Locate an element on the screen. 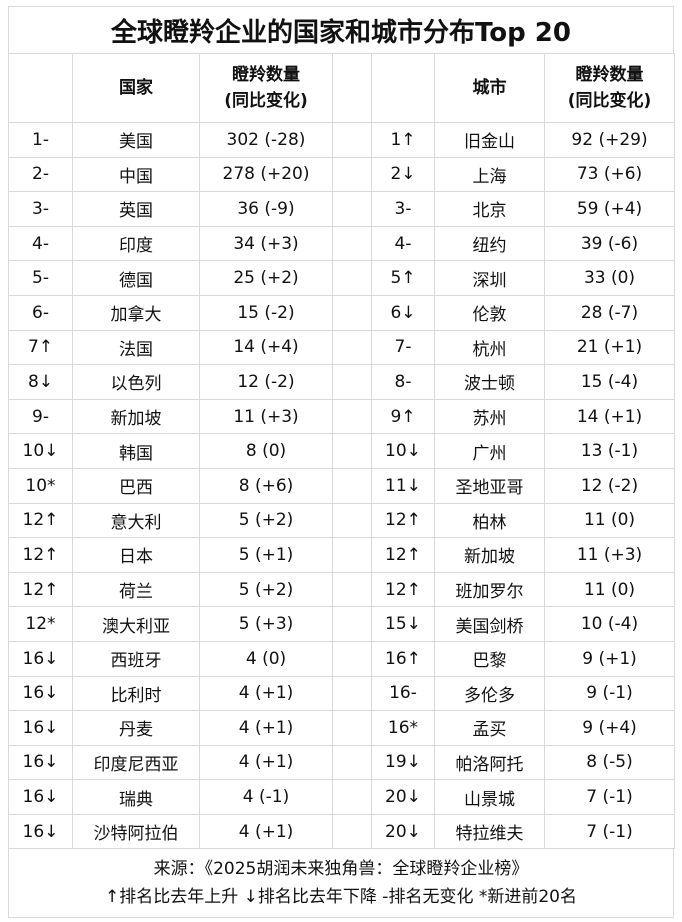  city-name: 山景城 is located at coordinates (489, 797).